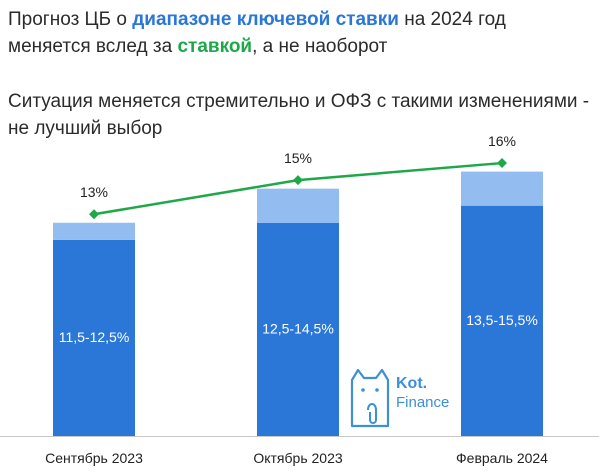 Image resolution: width=599 pixels, height=474 pixels. Describe the element at coordinates (423, 402) in the screenshot. I see `logo-sub: Finance` at that location.